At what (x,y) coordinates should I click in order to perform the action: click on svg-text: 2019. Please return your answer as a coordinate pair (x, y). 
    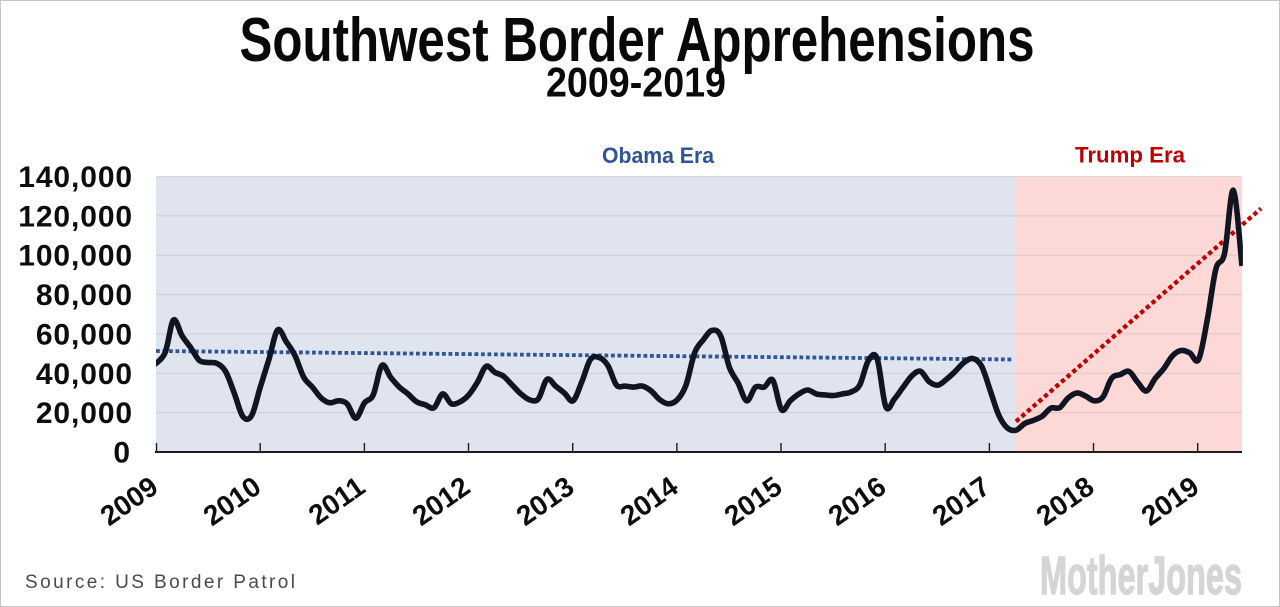
    Looking at the image, I should click on (1170, 501).